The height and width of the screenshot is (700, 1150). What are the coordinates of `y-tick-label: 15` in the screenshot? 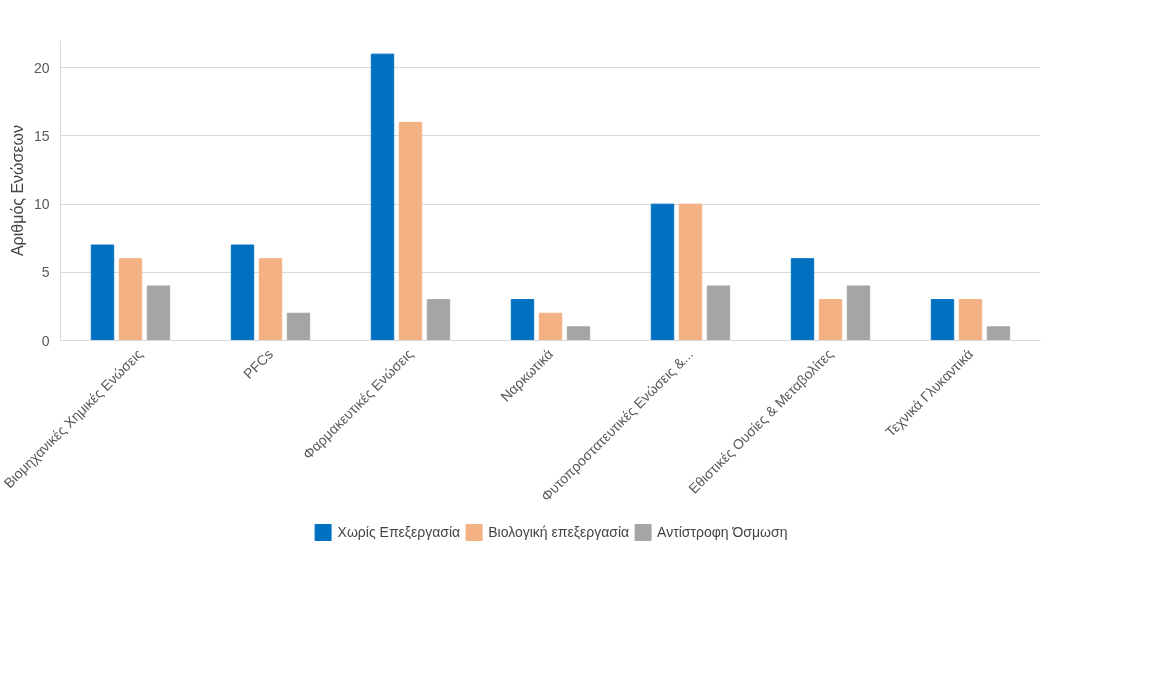 It's located at (41, 135).